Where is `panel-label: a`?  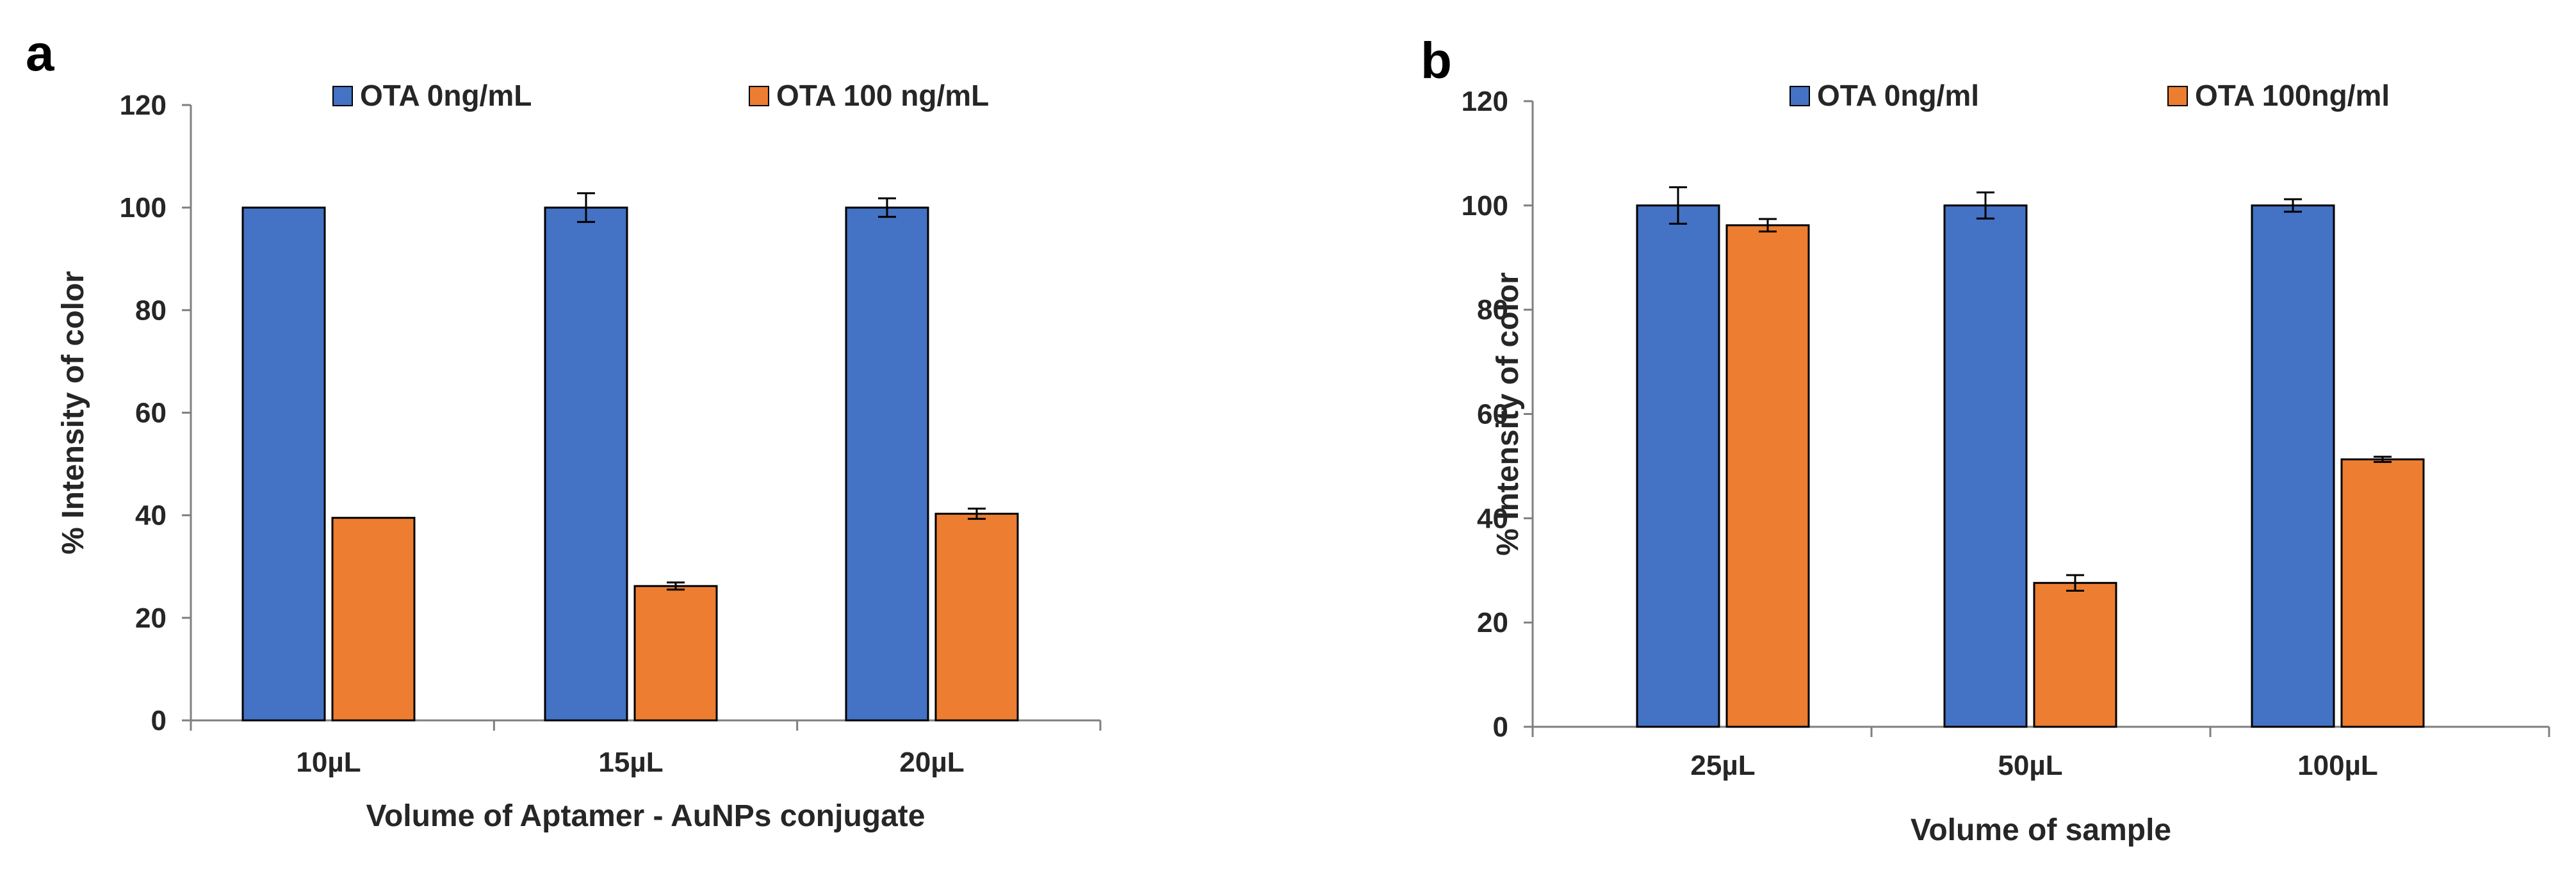 panel-label: a is located at coordinates (40, 52).